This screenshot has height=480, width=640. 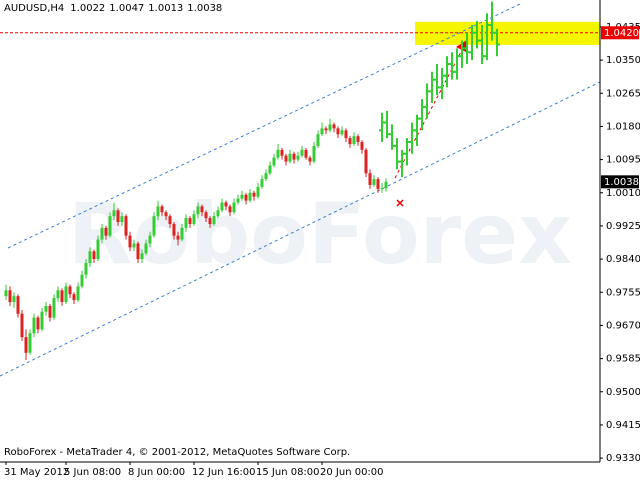 What do you see at coordinates (623, 458) in the screenshot?
I see `y-tick-label: 0.9330` at bounding box center [623, 458].